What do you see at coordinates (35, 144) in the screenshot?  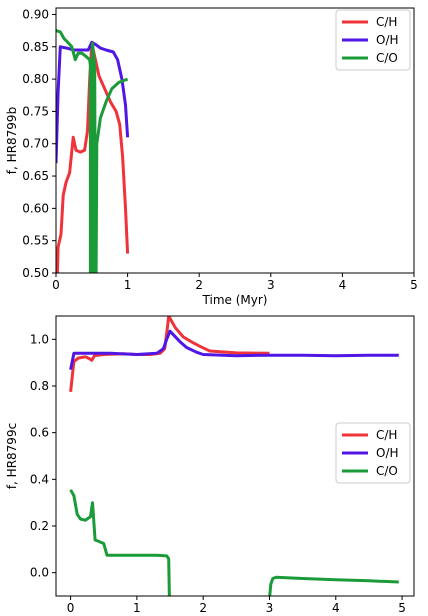 I see `y-tick-label: 0.70` at bounding box center [35, 144].